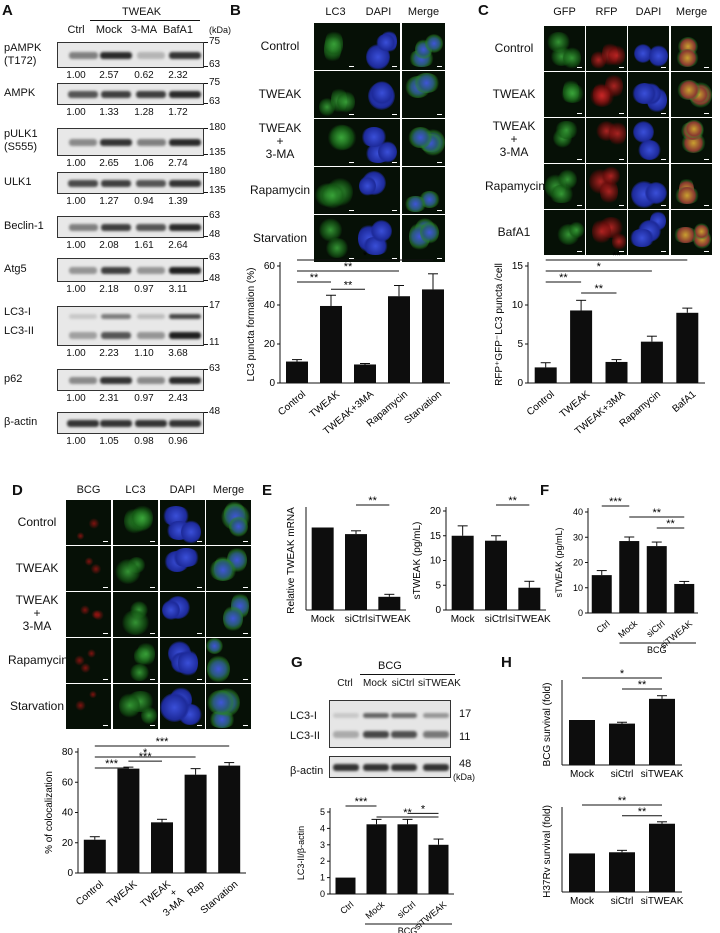 The width and height of the screenshot is (720, 933). What do you see at coordinates (178, 398) in the screenshot?
I see `densitometry-value: 2.43` at bounding box center [178, 398].